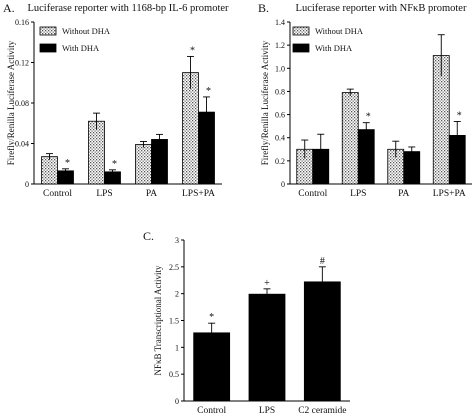 The width and height of the screenshot is (474, 417). Describe the element at coordinates (174, 267) in the screenshot. I see `y-tick-label: 2.5` at that location.